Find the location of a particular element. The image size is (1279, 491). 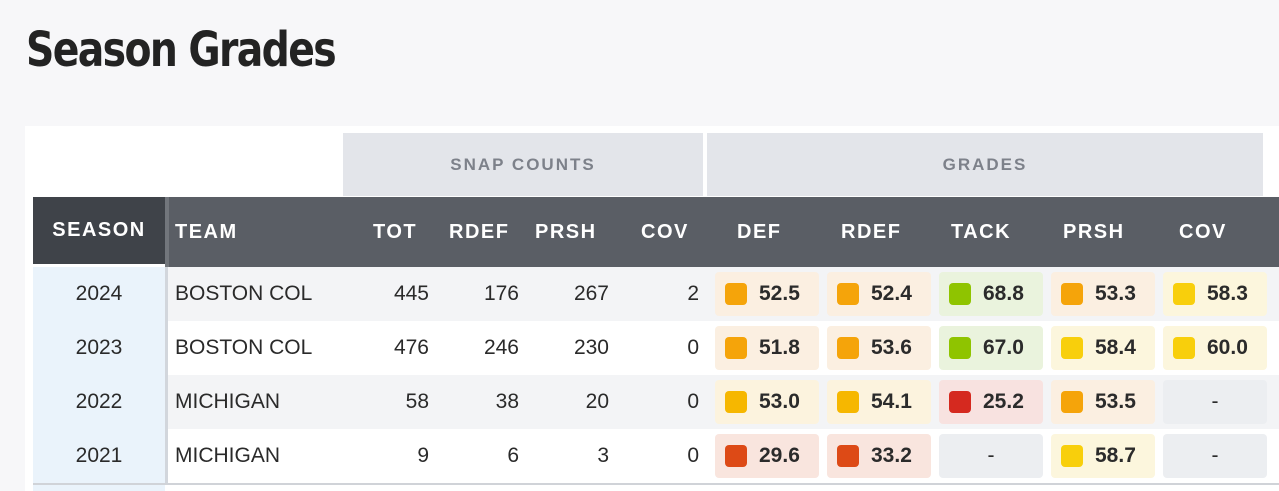

grade-prsh-cell: 53.3 is located at coordinates (1103, 294).